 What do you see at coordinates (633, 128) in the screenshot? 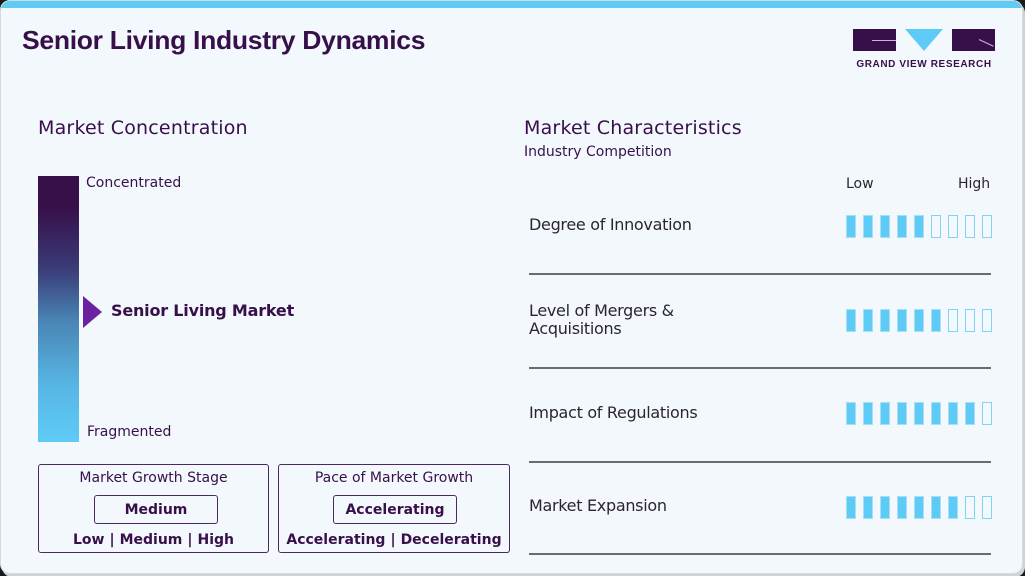
I see `market-characteristics-heading: Market Characteristics` at bounding box center [633, 128].